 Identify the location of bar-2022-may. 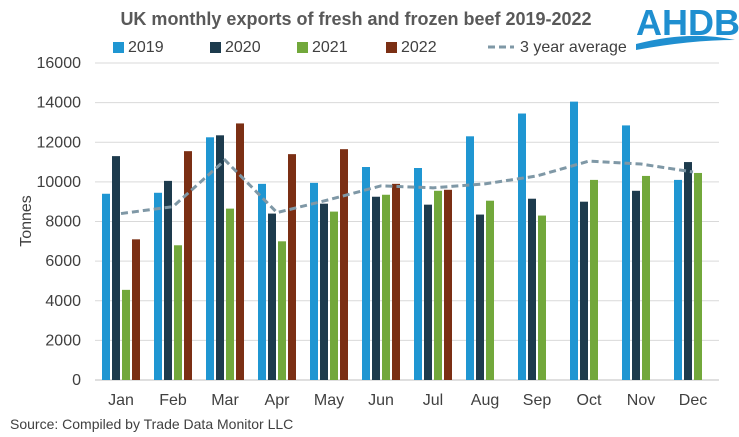
(344, 264).